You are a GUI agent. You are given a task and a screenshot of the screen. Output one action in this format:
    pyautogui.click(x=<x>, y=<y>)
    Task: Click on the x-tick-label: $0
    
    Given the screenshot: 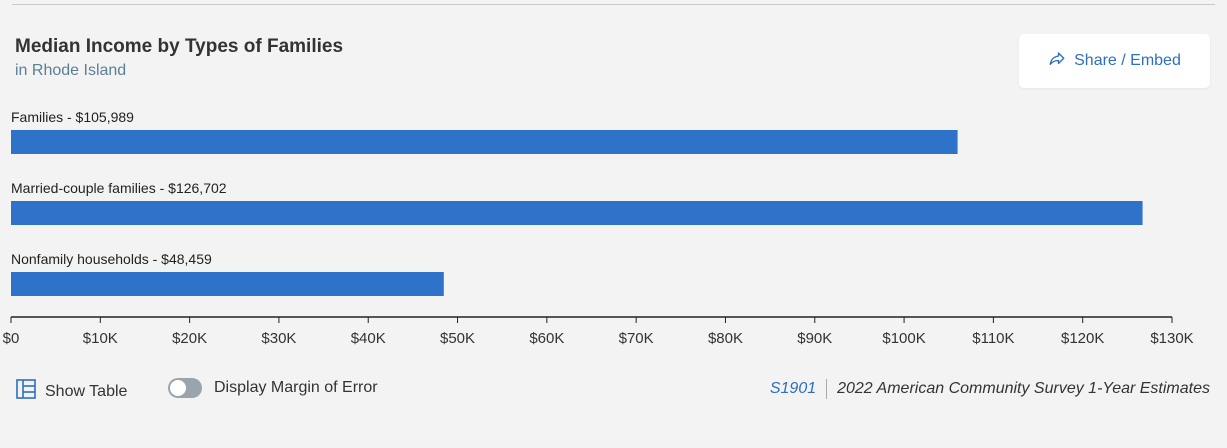 What is the action you would take?
    pyautogui.click(x=11, y=338)
    